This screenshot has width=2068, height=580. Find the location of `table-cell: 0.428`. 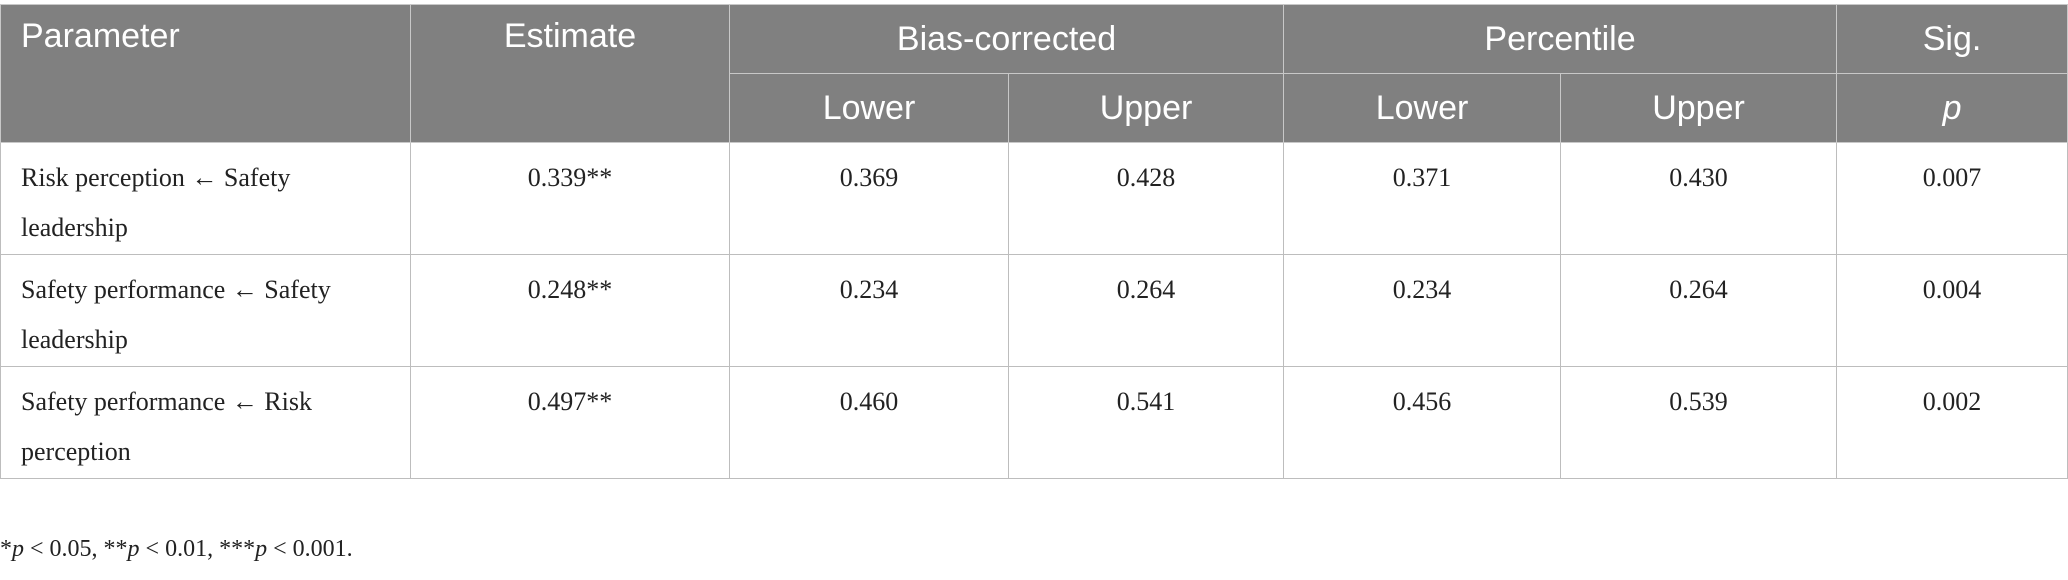

table-cell: 0.428 is located at coordinates (1146, 198).